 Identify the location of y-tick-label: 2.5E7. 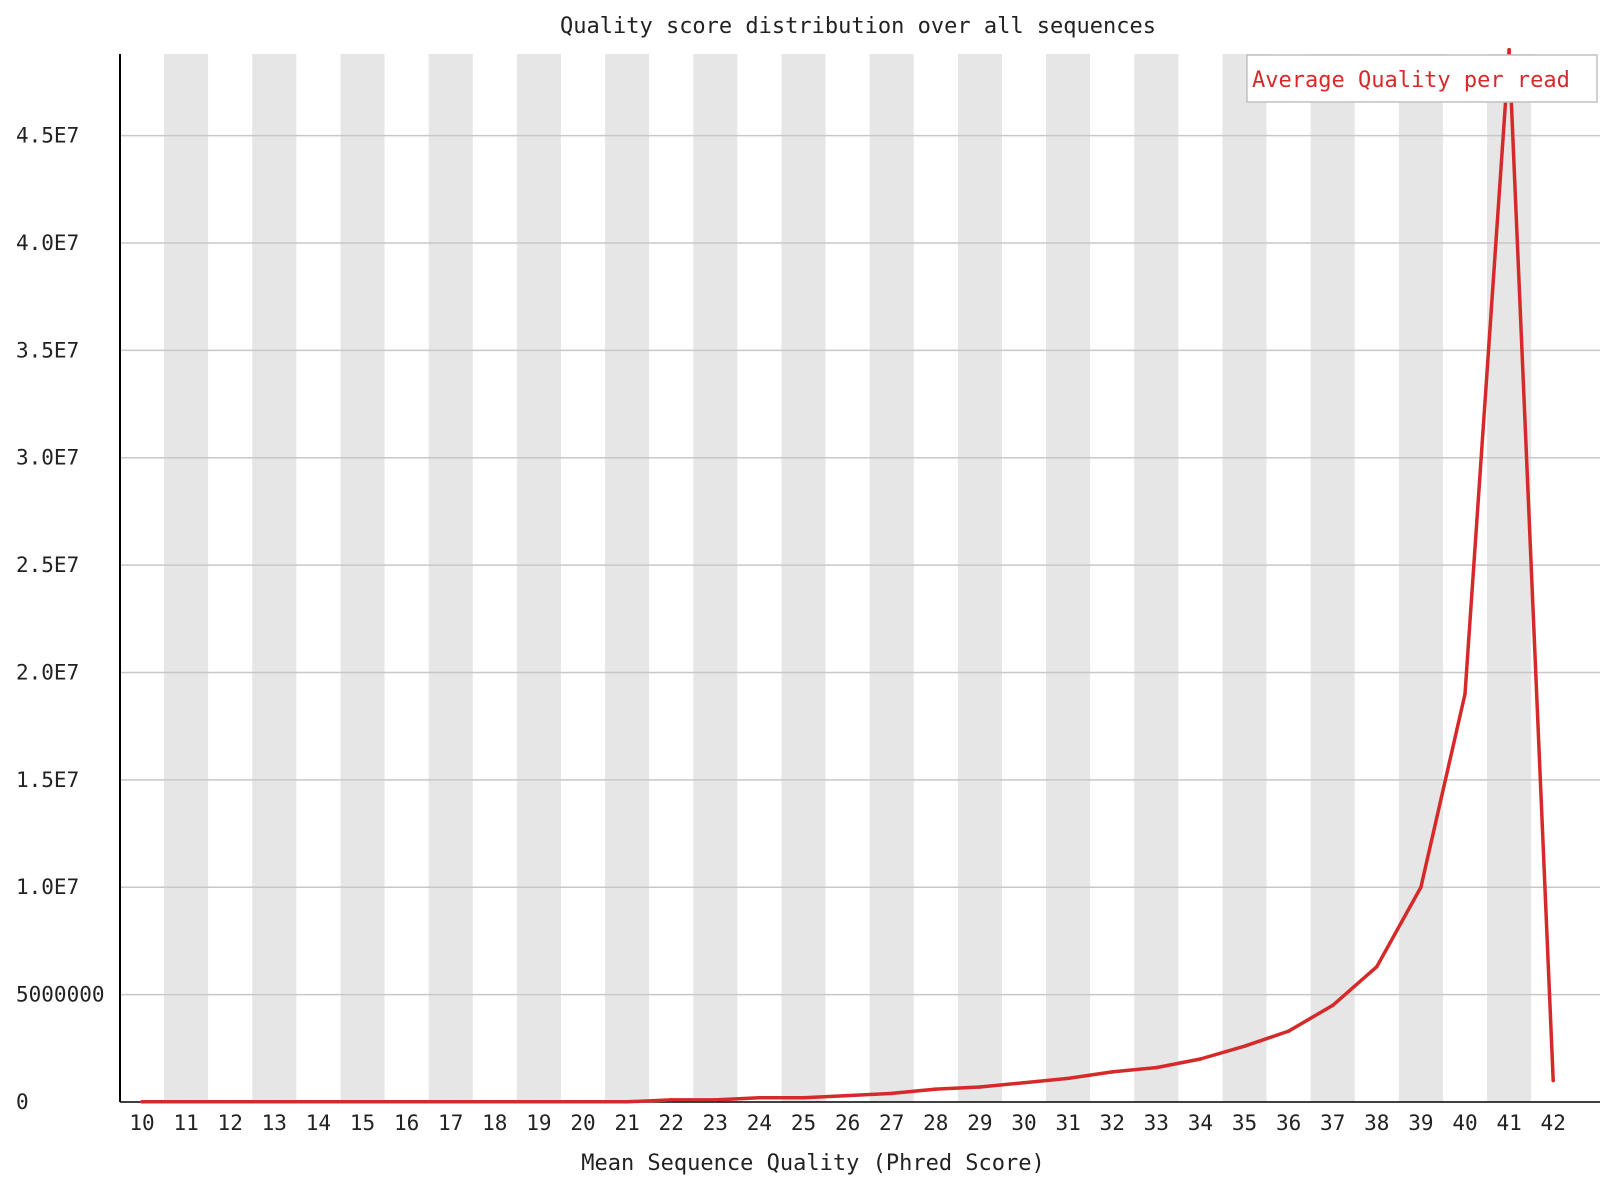
(47, 565).